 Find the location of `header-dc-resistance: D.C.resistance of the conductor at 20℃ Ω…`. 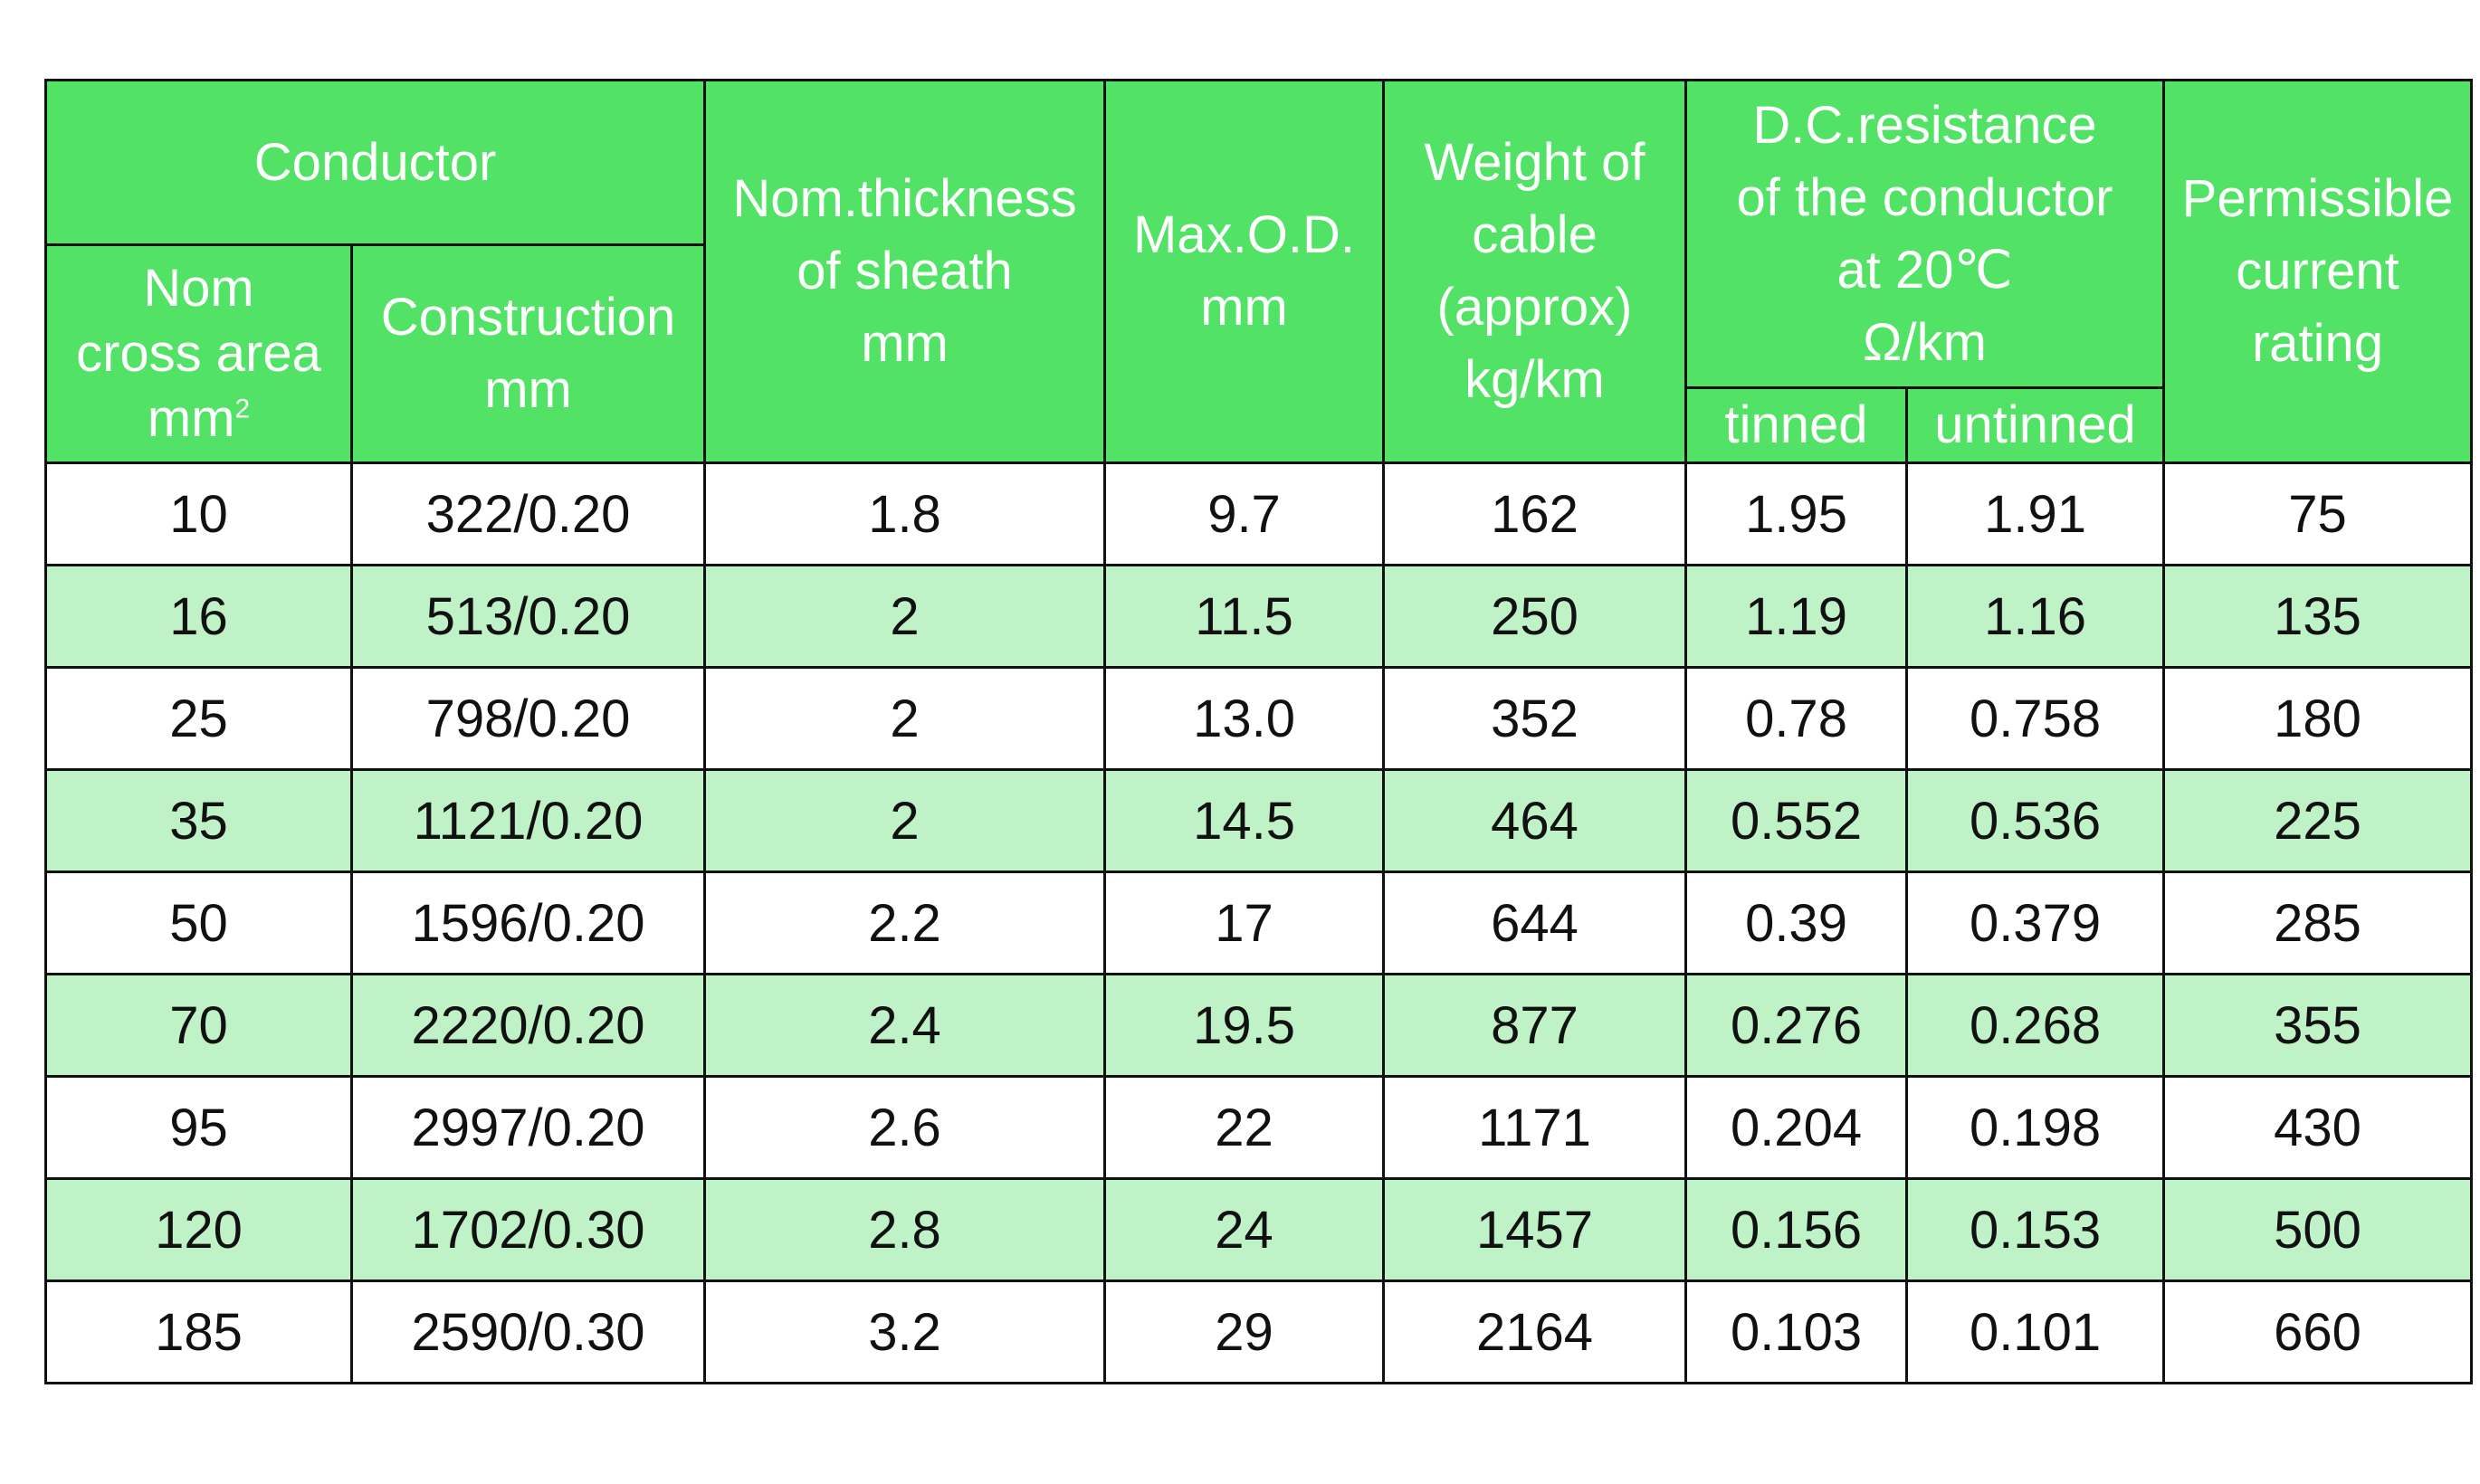

header-dc-resistance: D.C.resistance of the conductor at 20℃ Ω… is located at coordinates (1925, 234).